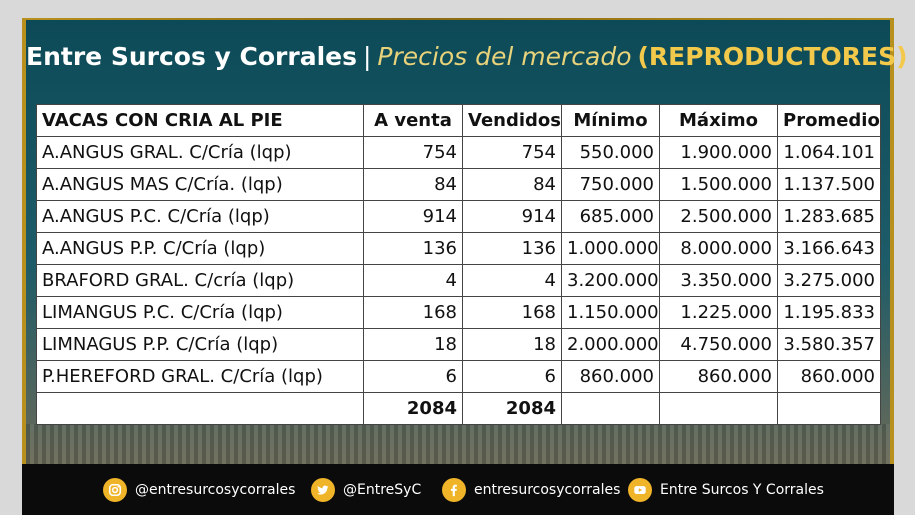  What do you see at coordinates (829, 184) in the screenshot?
I see `table-cell: 1.137.500` at bounding box center [829, 184].